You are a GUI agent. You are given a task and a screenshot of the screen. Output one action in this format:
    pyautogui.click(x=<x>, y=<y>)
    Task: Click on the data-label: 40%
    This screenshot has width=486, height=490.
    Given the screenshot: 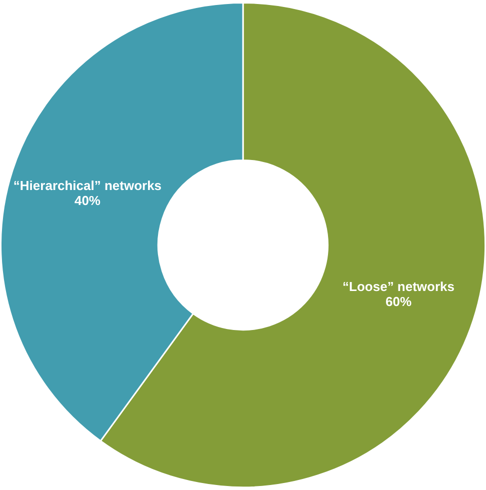 What is the action you would take?
    pyautogui.click(x=87, y=200)
    